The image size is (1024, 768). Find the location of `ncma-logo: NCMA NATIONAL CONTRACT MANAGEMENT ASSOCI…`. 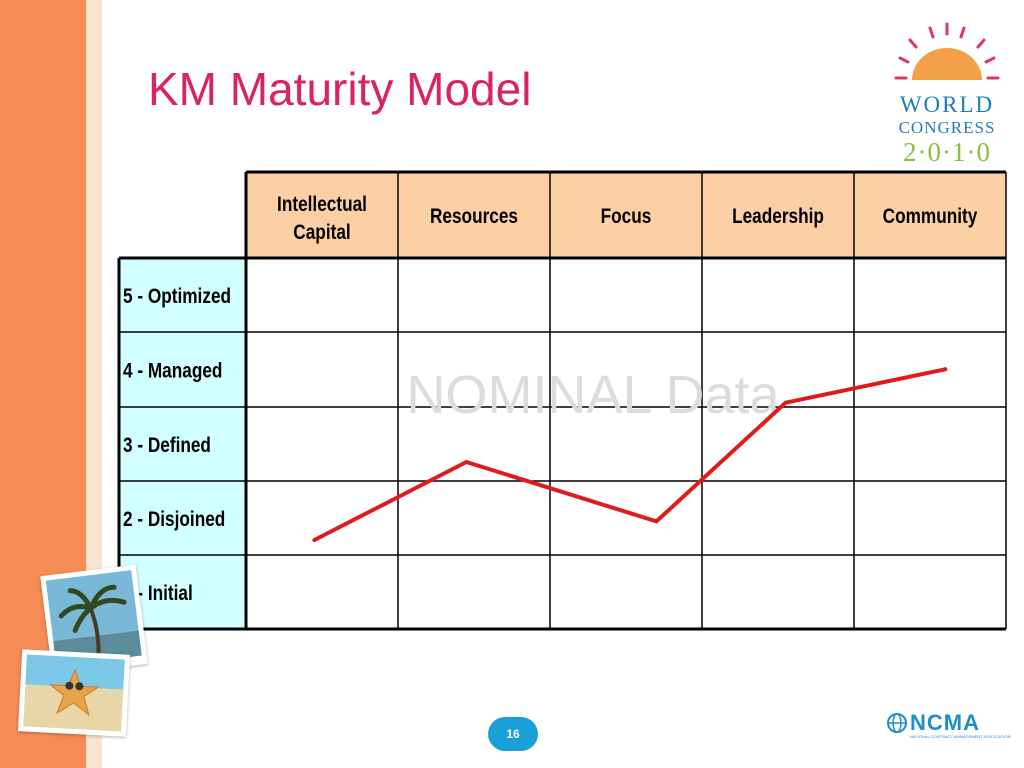

ncma-logo: NCMA NATIONAL CONTRACT MANAGEMENT ASSOCI… is located at coordinates (948, 725).